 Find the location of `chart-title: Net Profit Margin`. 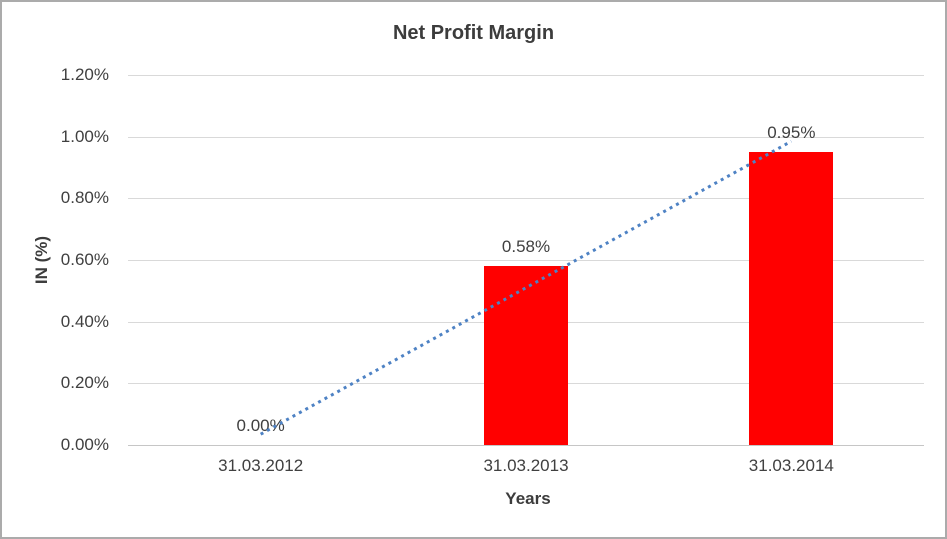

chart-title: Net Profit Margin is located at coordinates (473, 33).